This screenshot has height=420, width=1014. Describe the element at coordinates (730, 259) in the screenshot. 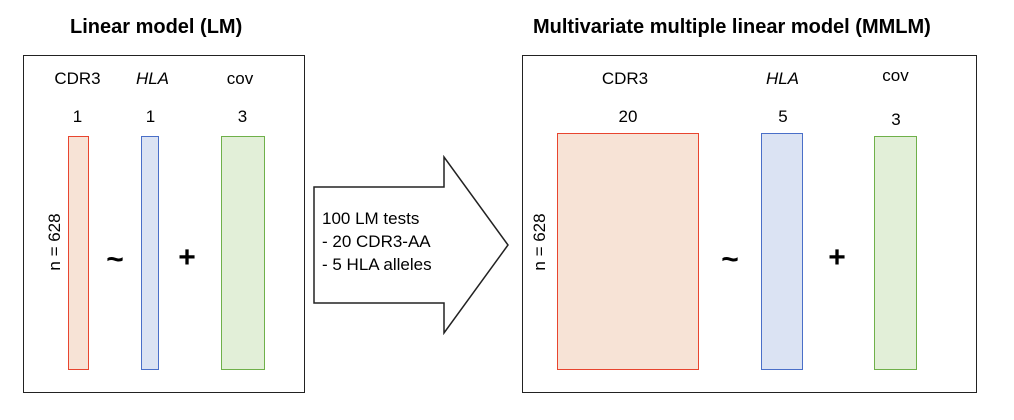

I see `right-tilde: ~` at that location.